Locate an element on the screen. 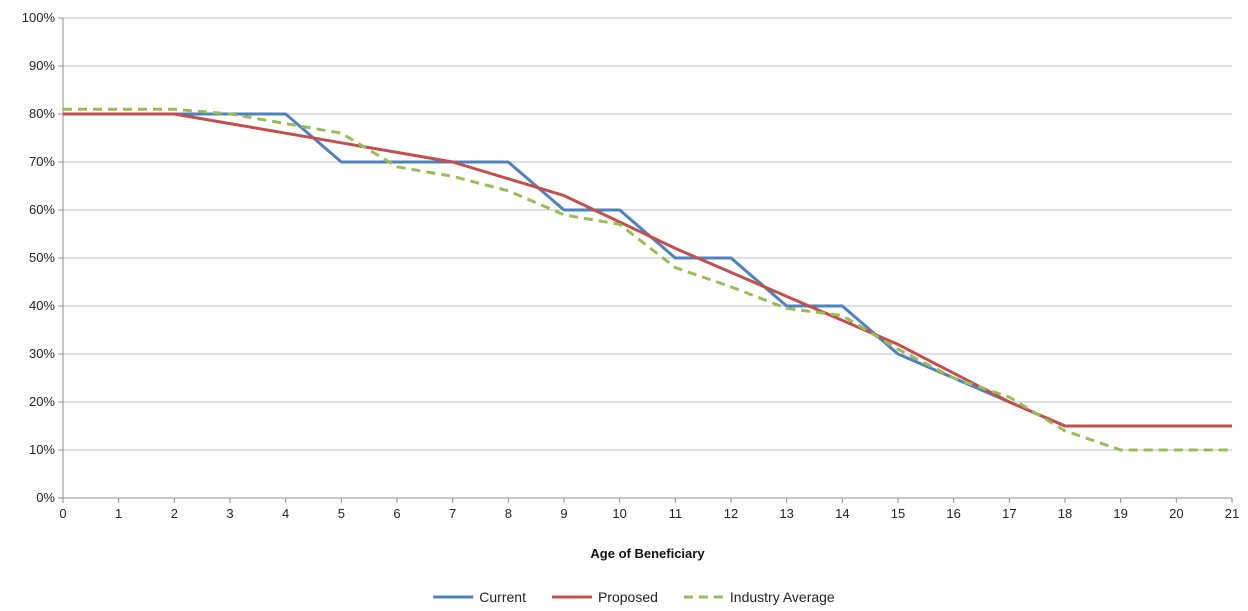  x-tick-label: 8 is located at coordinates (508, 513).